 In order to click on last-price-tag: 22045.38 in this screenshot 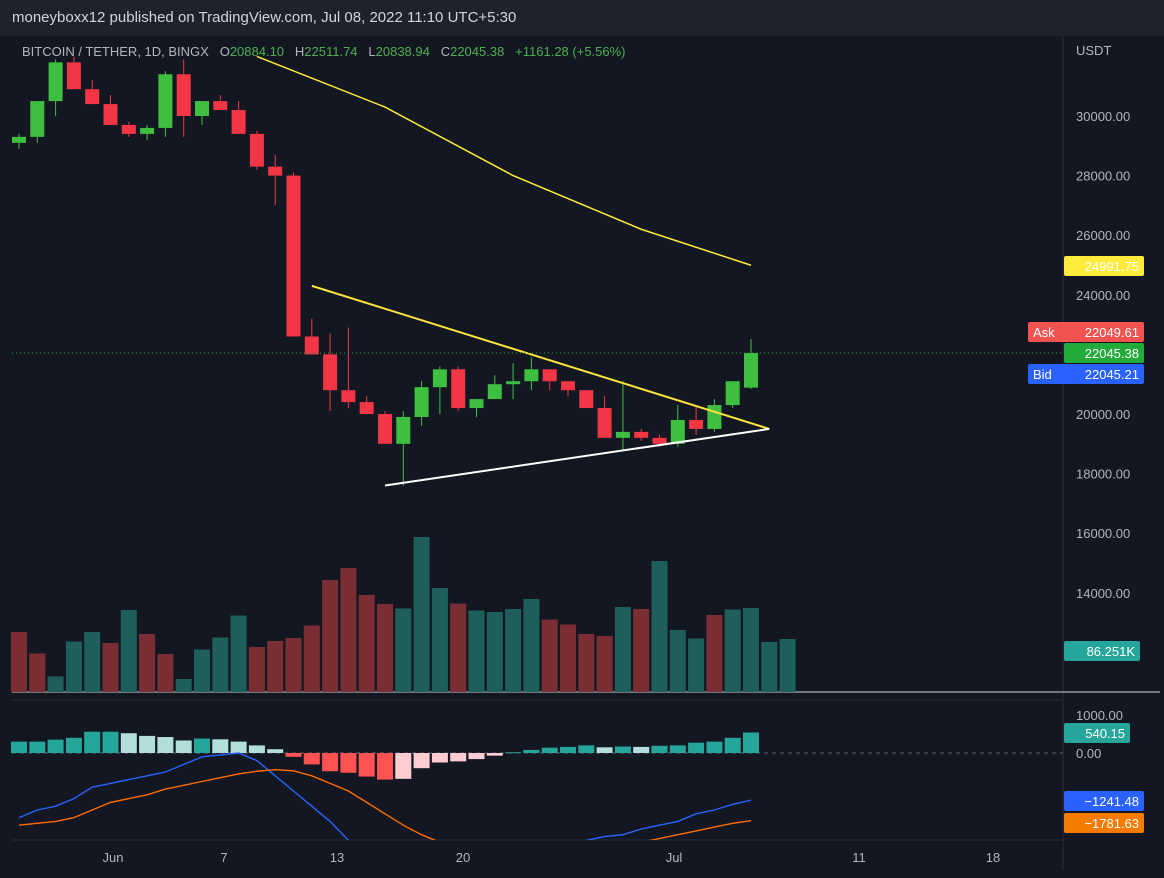, I will do `click(1104, 353)`.